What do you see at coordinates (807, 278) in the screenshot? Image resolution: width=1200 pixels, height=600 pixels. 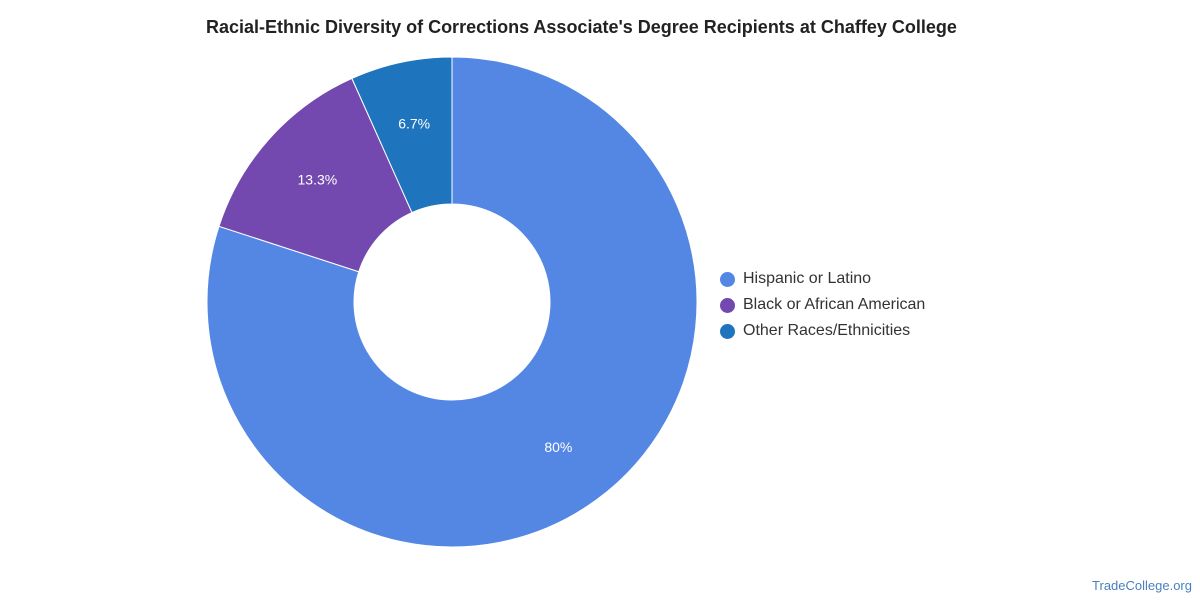 I see `legend-label: Hispanic or Latino` at bounding box center [807, 278].